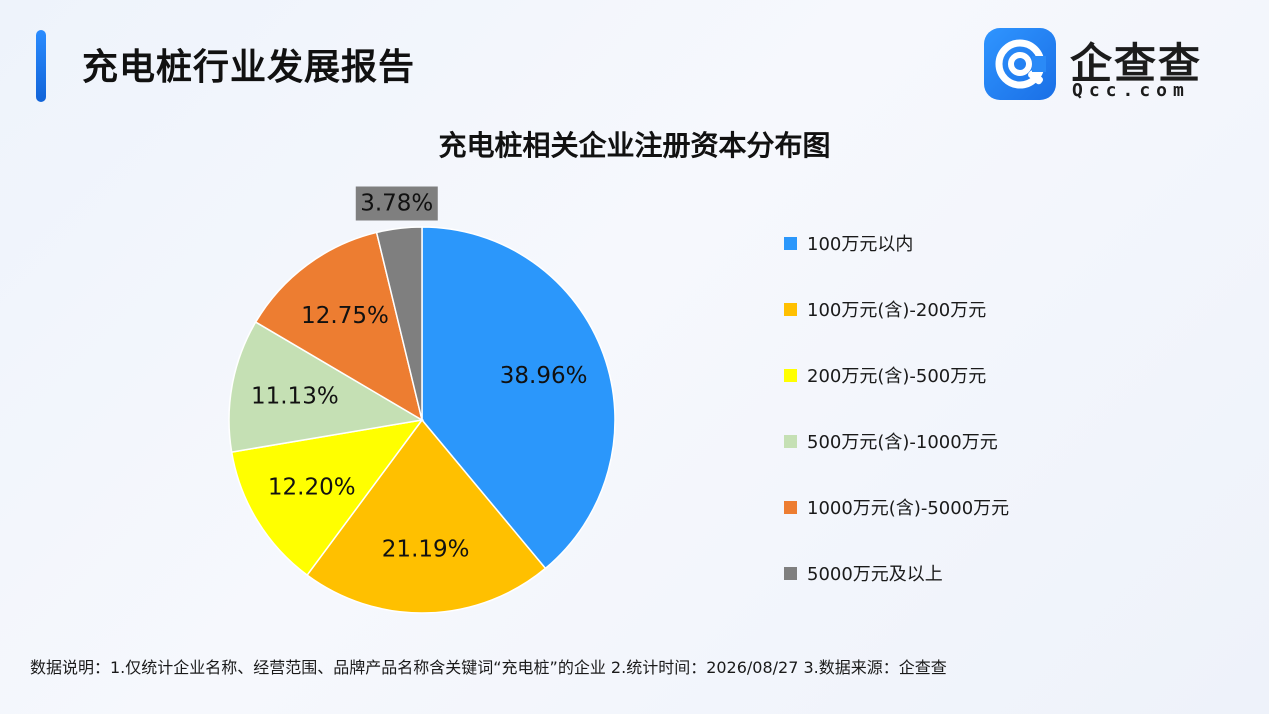 The width and height of the screenshot is (1269, 714). I want to click on pie-data-label-gte-5000w: 3.78%, so click(396, 203).